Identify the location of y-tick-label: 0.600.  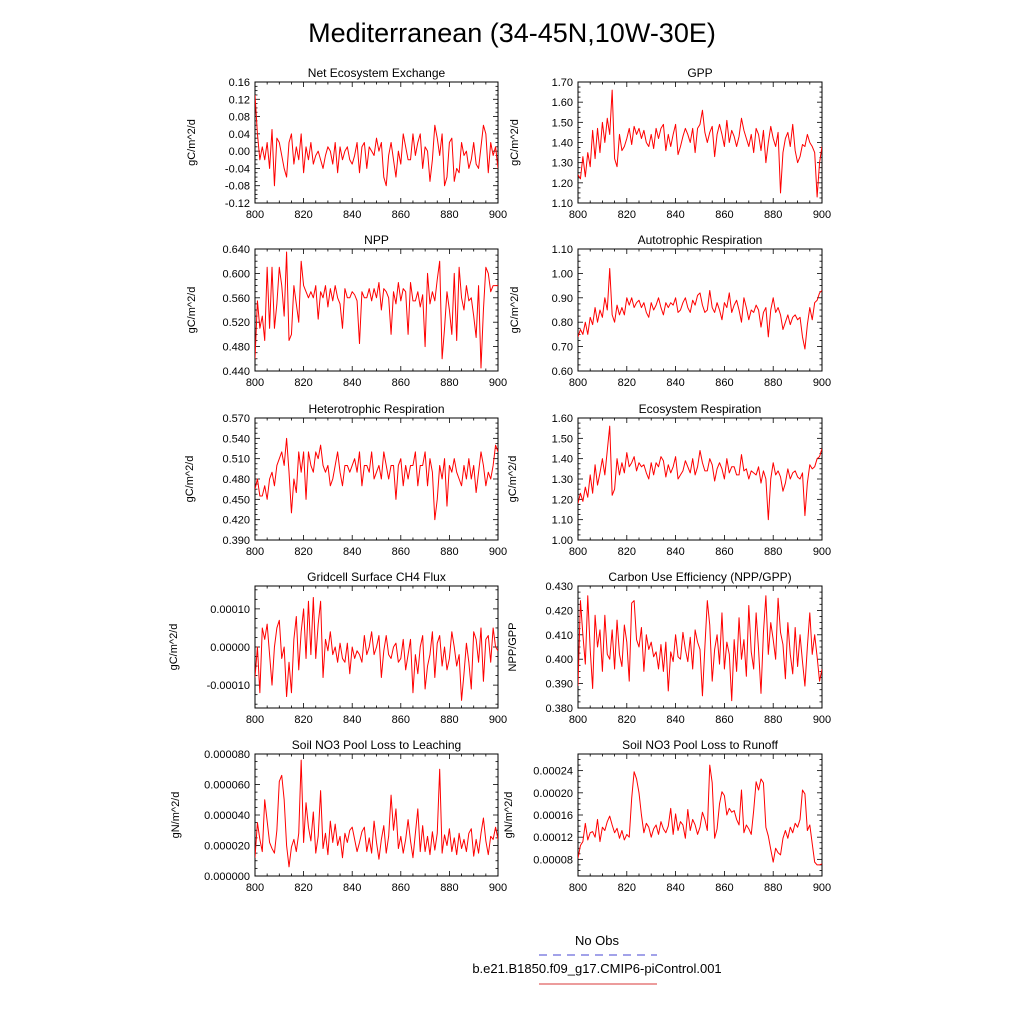
(236, 274).